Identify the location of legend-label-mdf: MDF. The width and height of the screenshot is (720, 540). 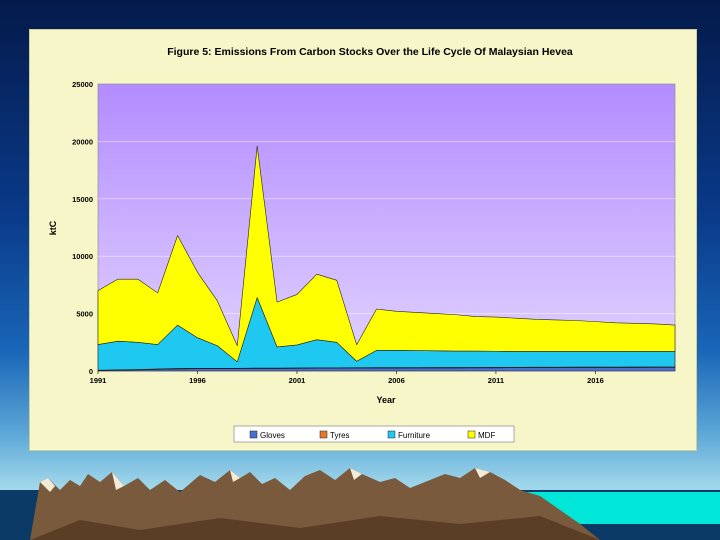
(486, 435).